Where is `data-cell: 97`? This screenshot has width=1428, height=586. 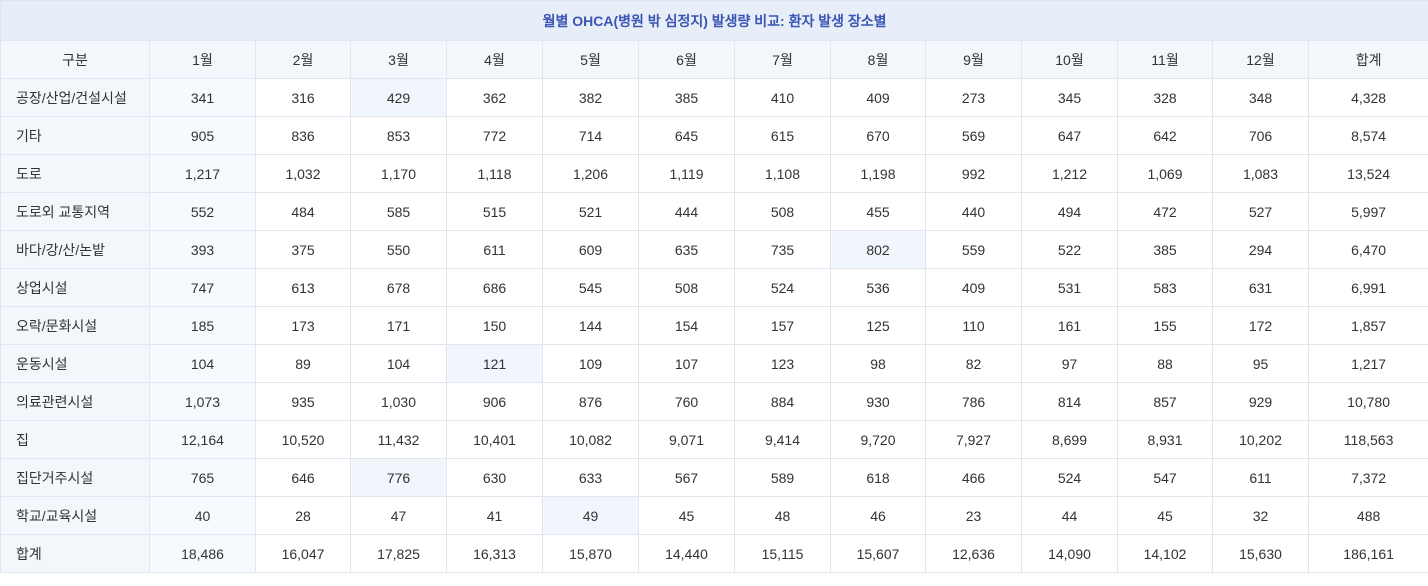 data-cell: 97 is located at coordinates (1069, 363).